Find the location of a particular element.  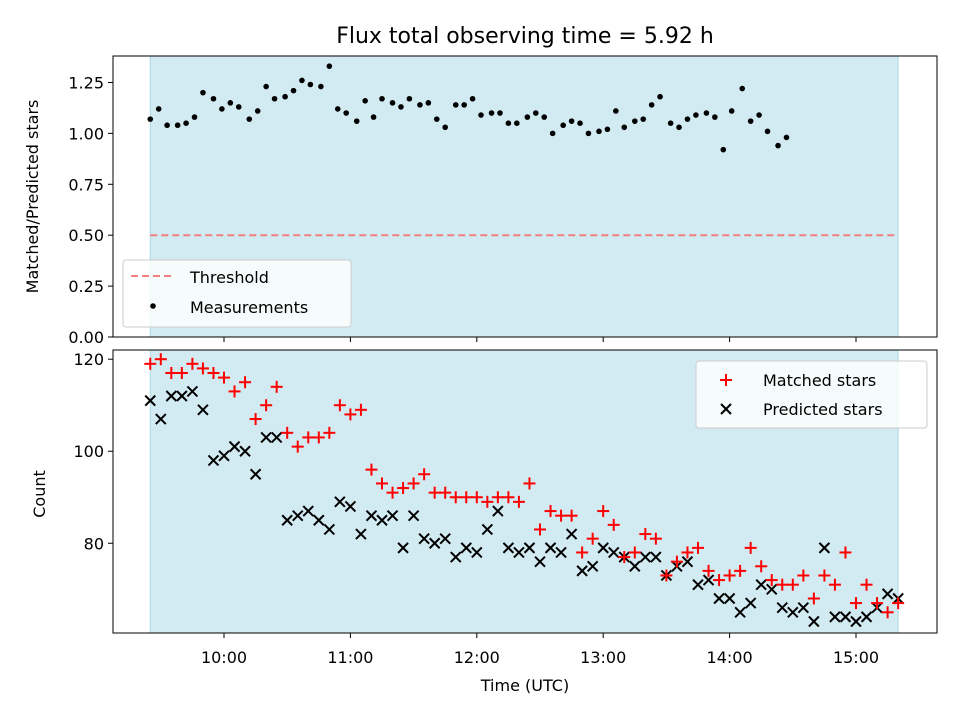

ratio-legend: Threshold Measurements is located at coordinates (237, 293).